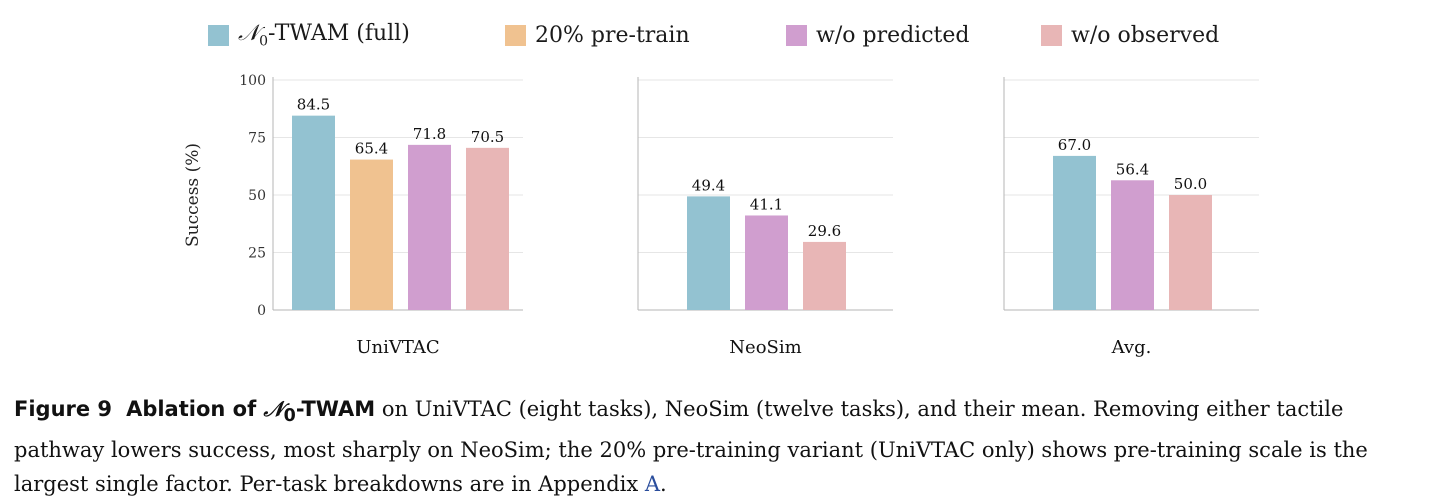 The width and height of the screenshot is (1439, 503). Describe the element at coordinates (257, 254) in the screenshot. I see `y-tick-label: 25` at that location.